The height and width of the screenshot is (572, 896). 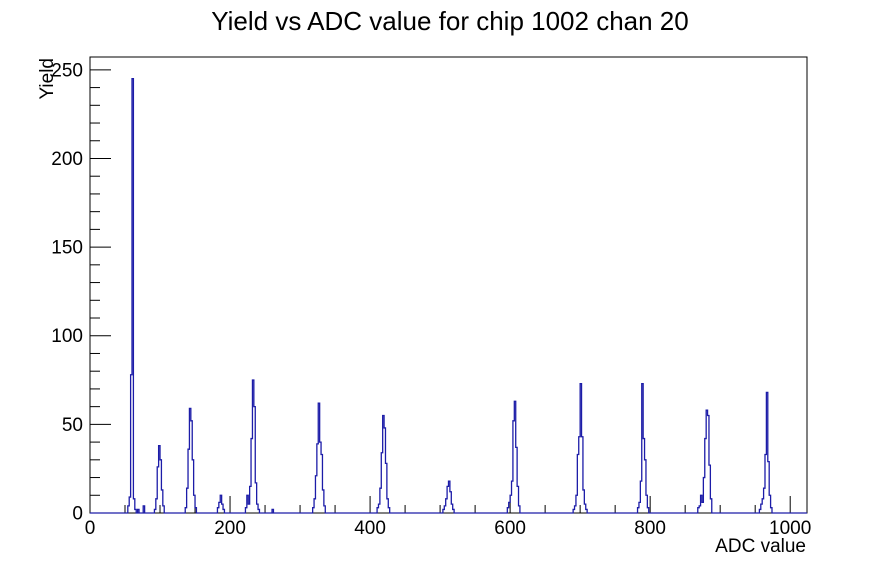 What do you see at coordinates (90, 528) in the screenshot?
I see `x-tick-label: 0` at bounding box center [90, 528].